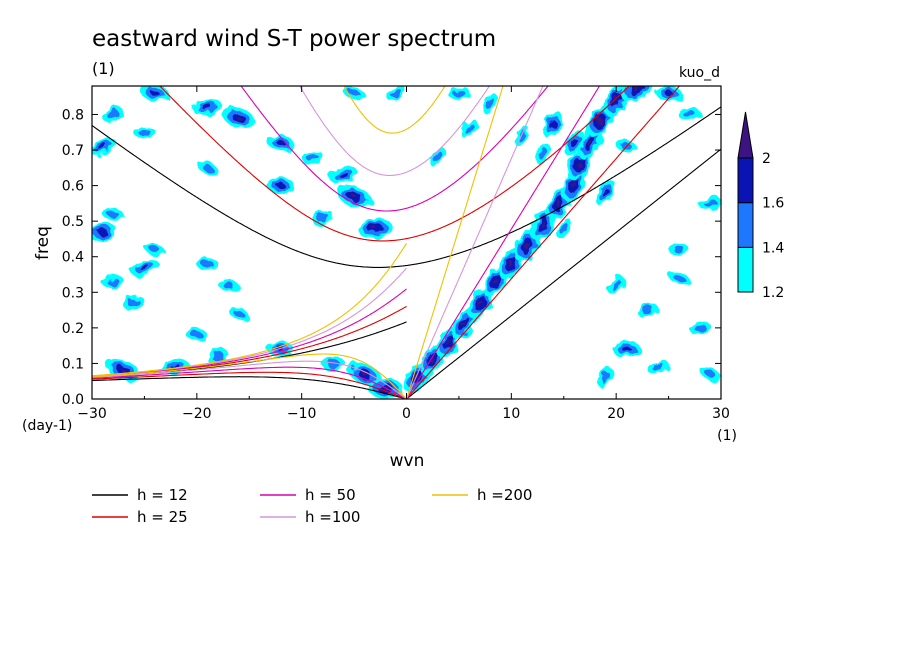 The image size is (904, 658). I want to click on y-tick-label: 0.0, so click(73, 400).